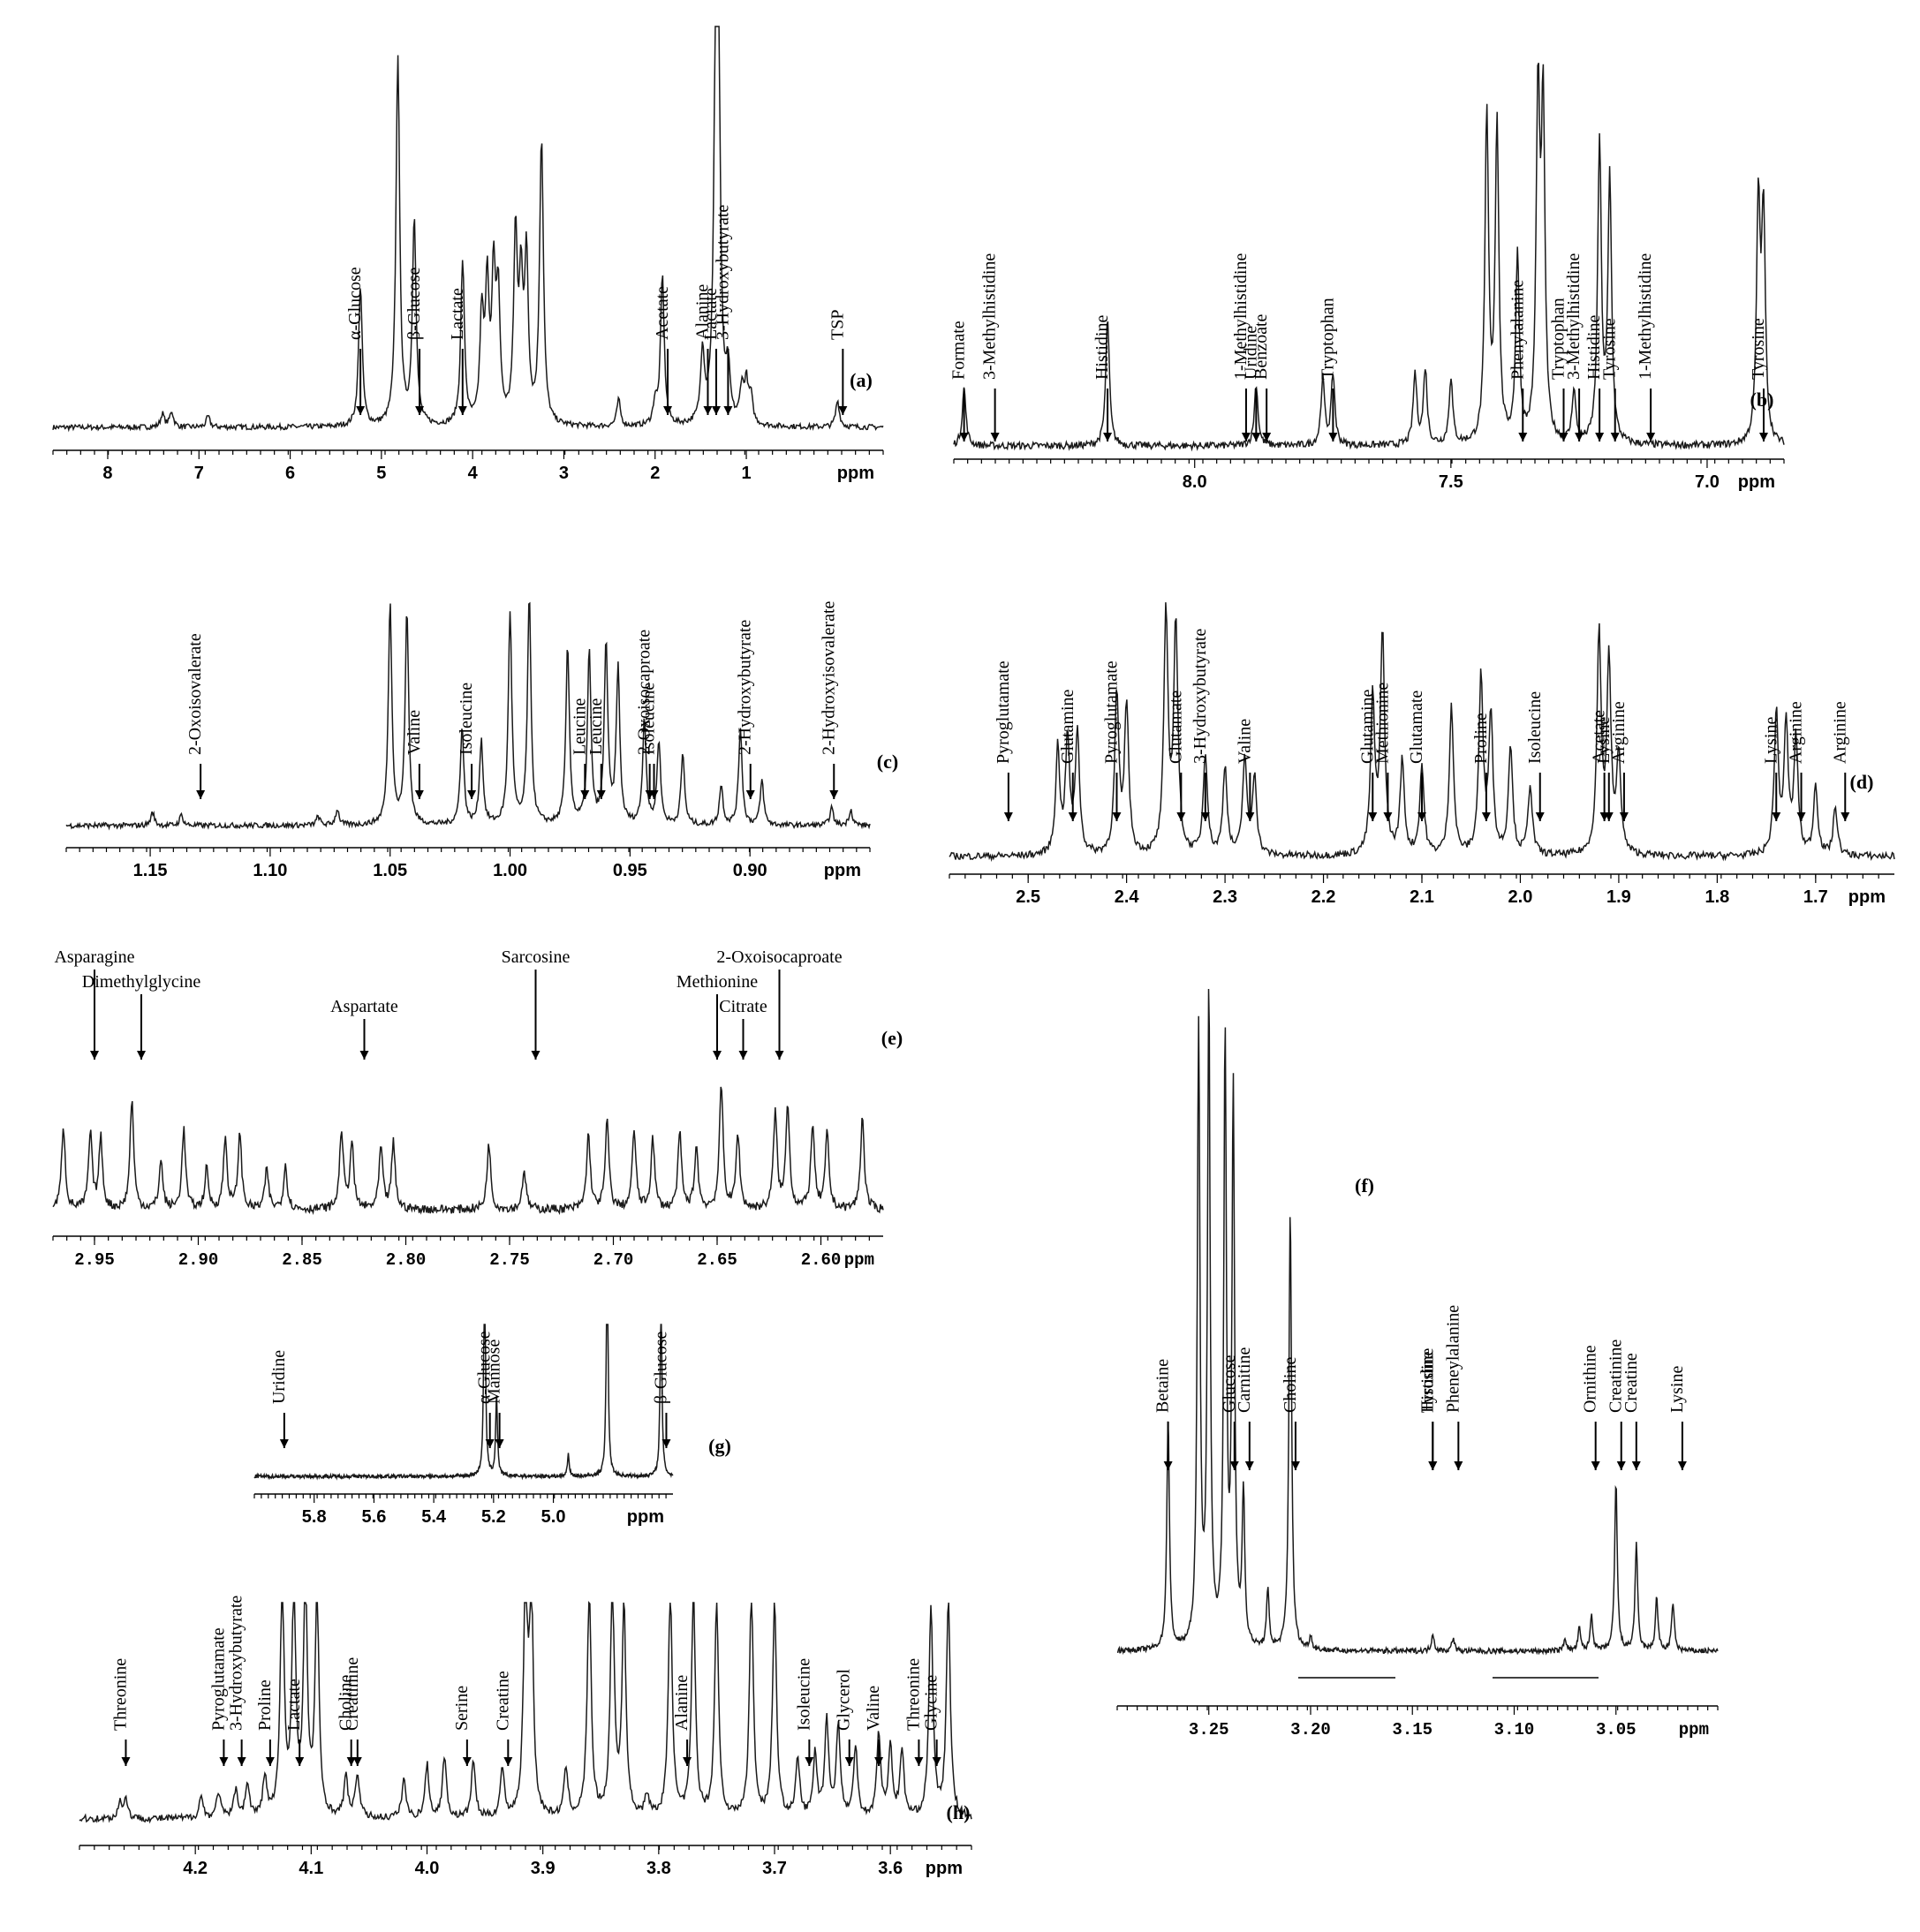  What do you see at coordinates (526, 1712) in the screenshot?
I see `spectrum-trace-h` at bounding box center [526, 1712].